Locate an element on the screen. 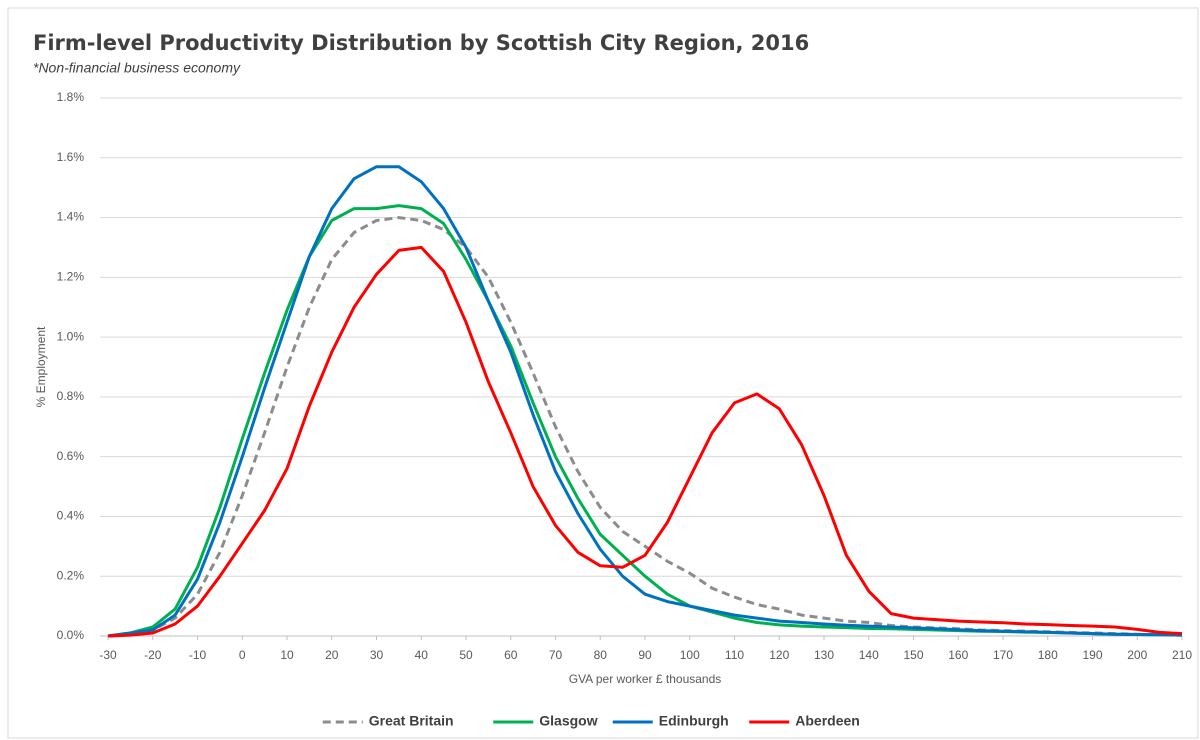 This screenshot has width=1200, height=740. x-tick-label: 90 is located at coordinates (645, 655).